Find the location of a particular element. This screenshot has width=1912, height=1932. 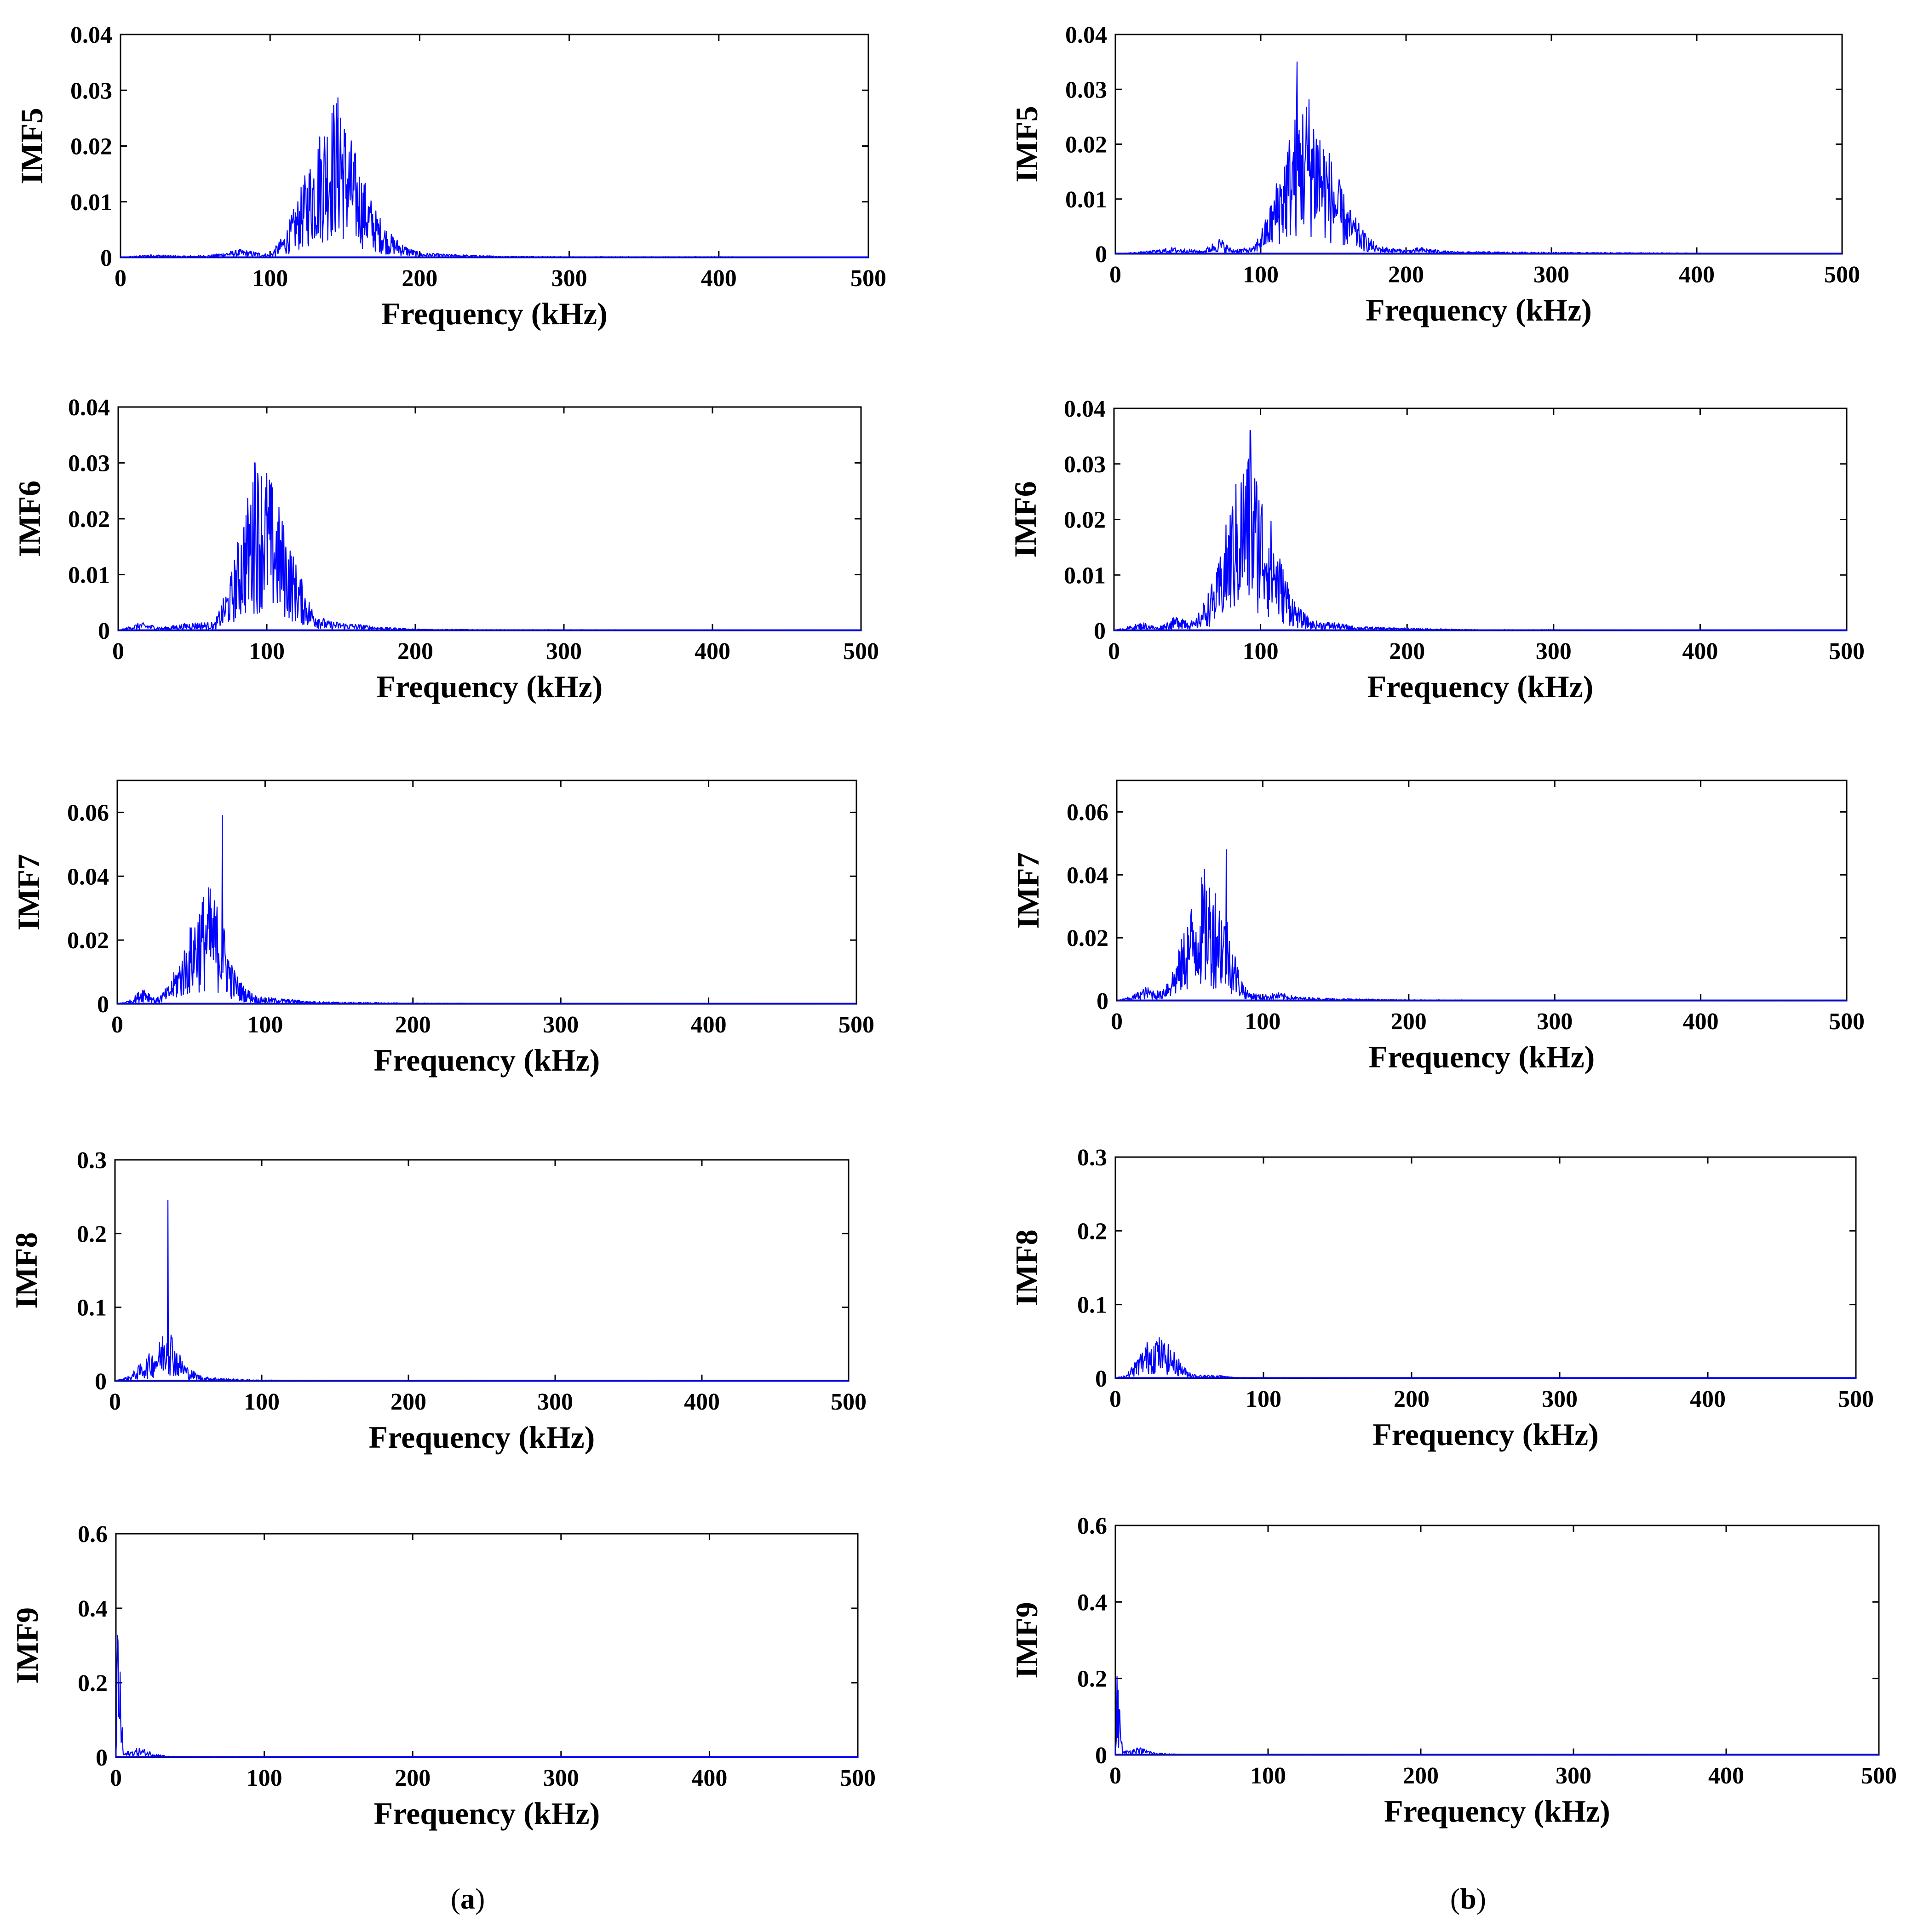

y-axis-label: IMF7 is located at coordinates (28, 892).